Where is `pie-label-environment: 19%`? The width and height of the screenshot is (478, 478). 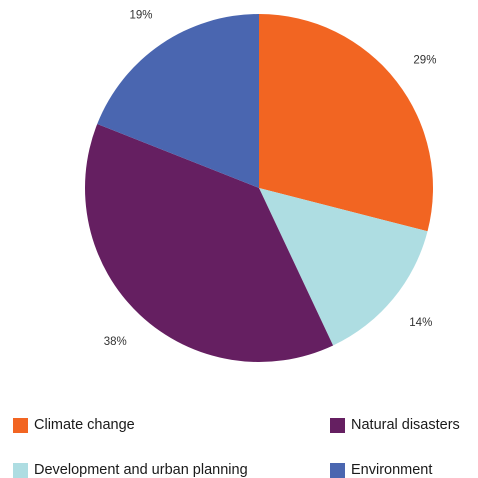
pie-label-environment: 19% is located at coordinates (140, 15).